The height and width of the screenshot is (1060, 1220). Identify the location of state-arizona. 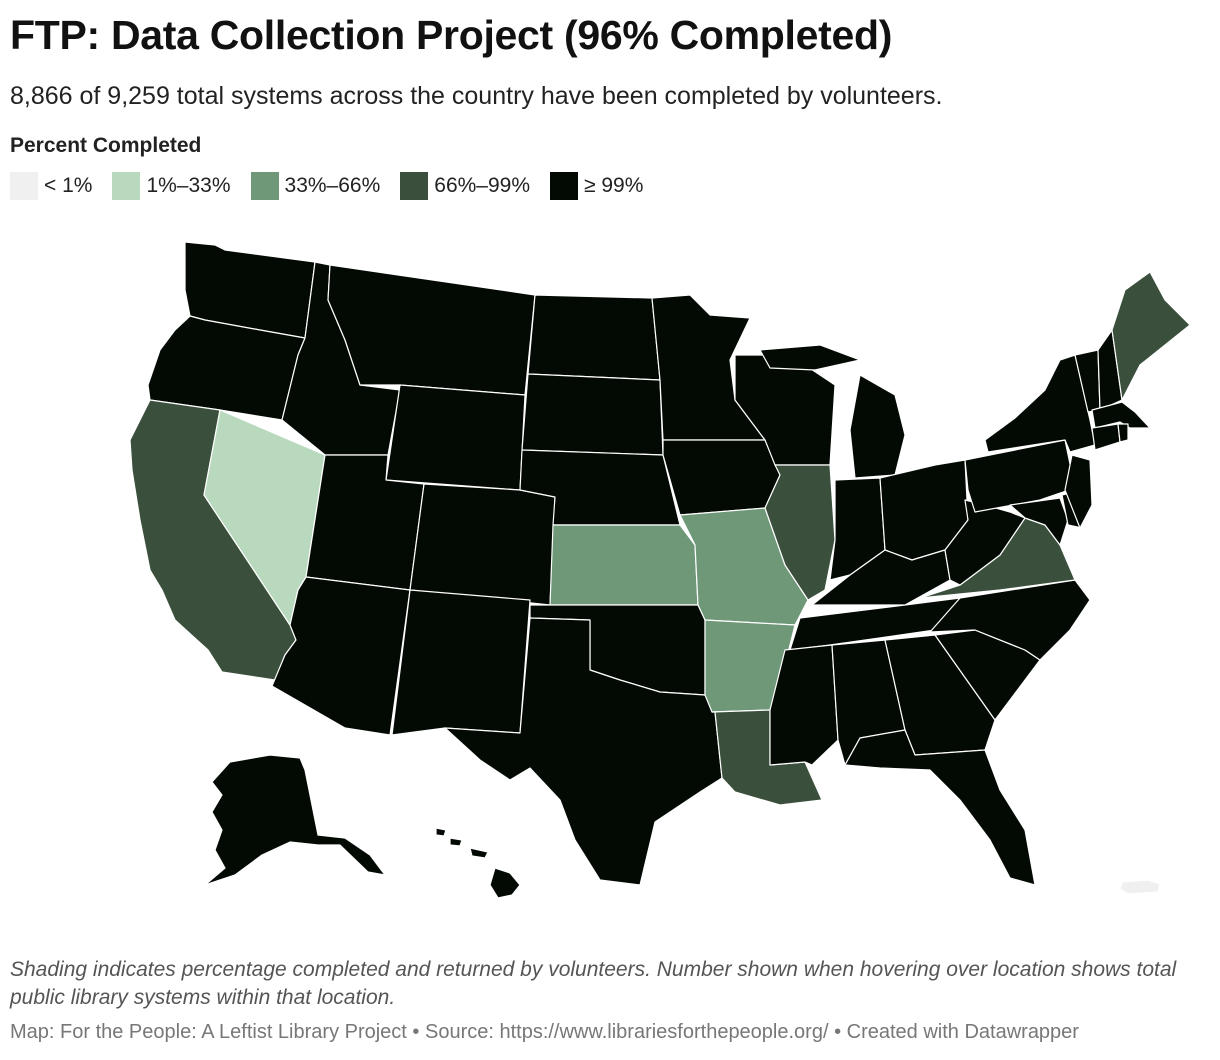
(341, 656).